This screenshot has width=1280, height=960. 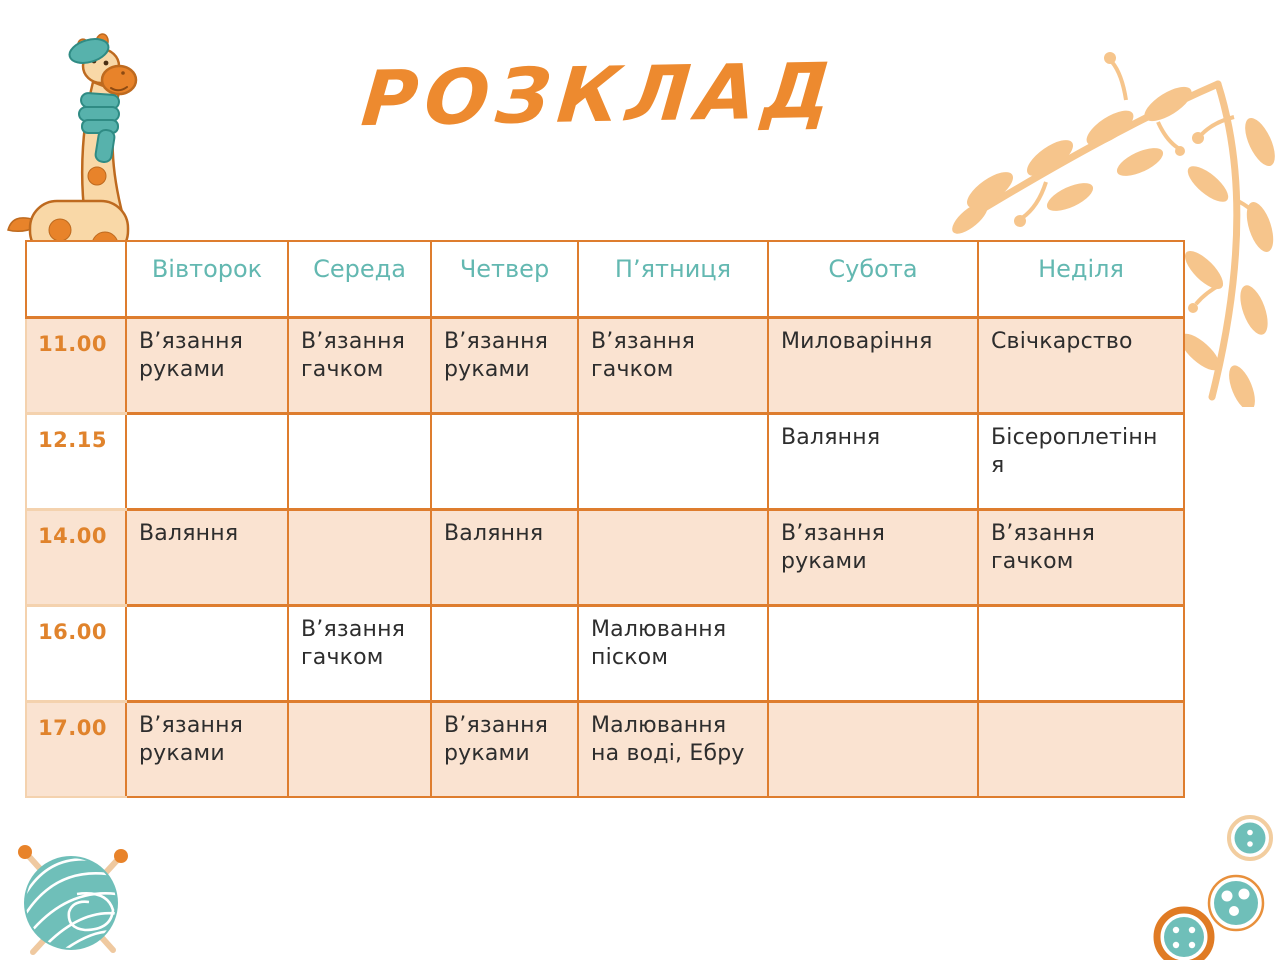 I want to click on header-row: Вівторок Середа Четвер П’ятниця Субота Неділя, so click(x=605, y=279).